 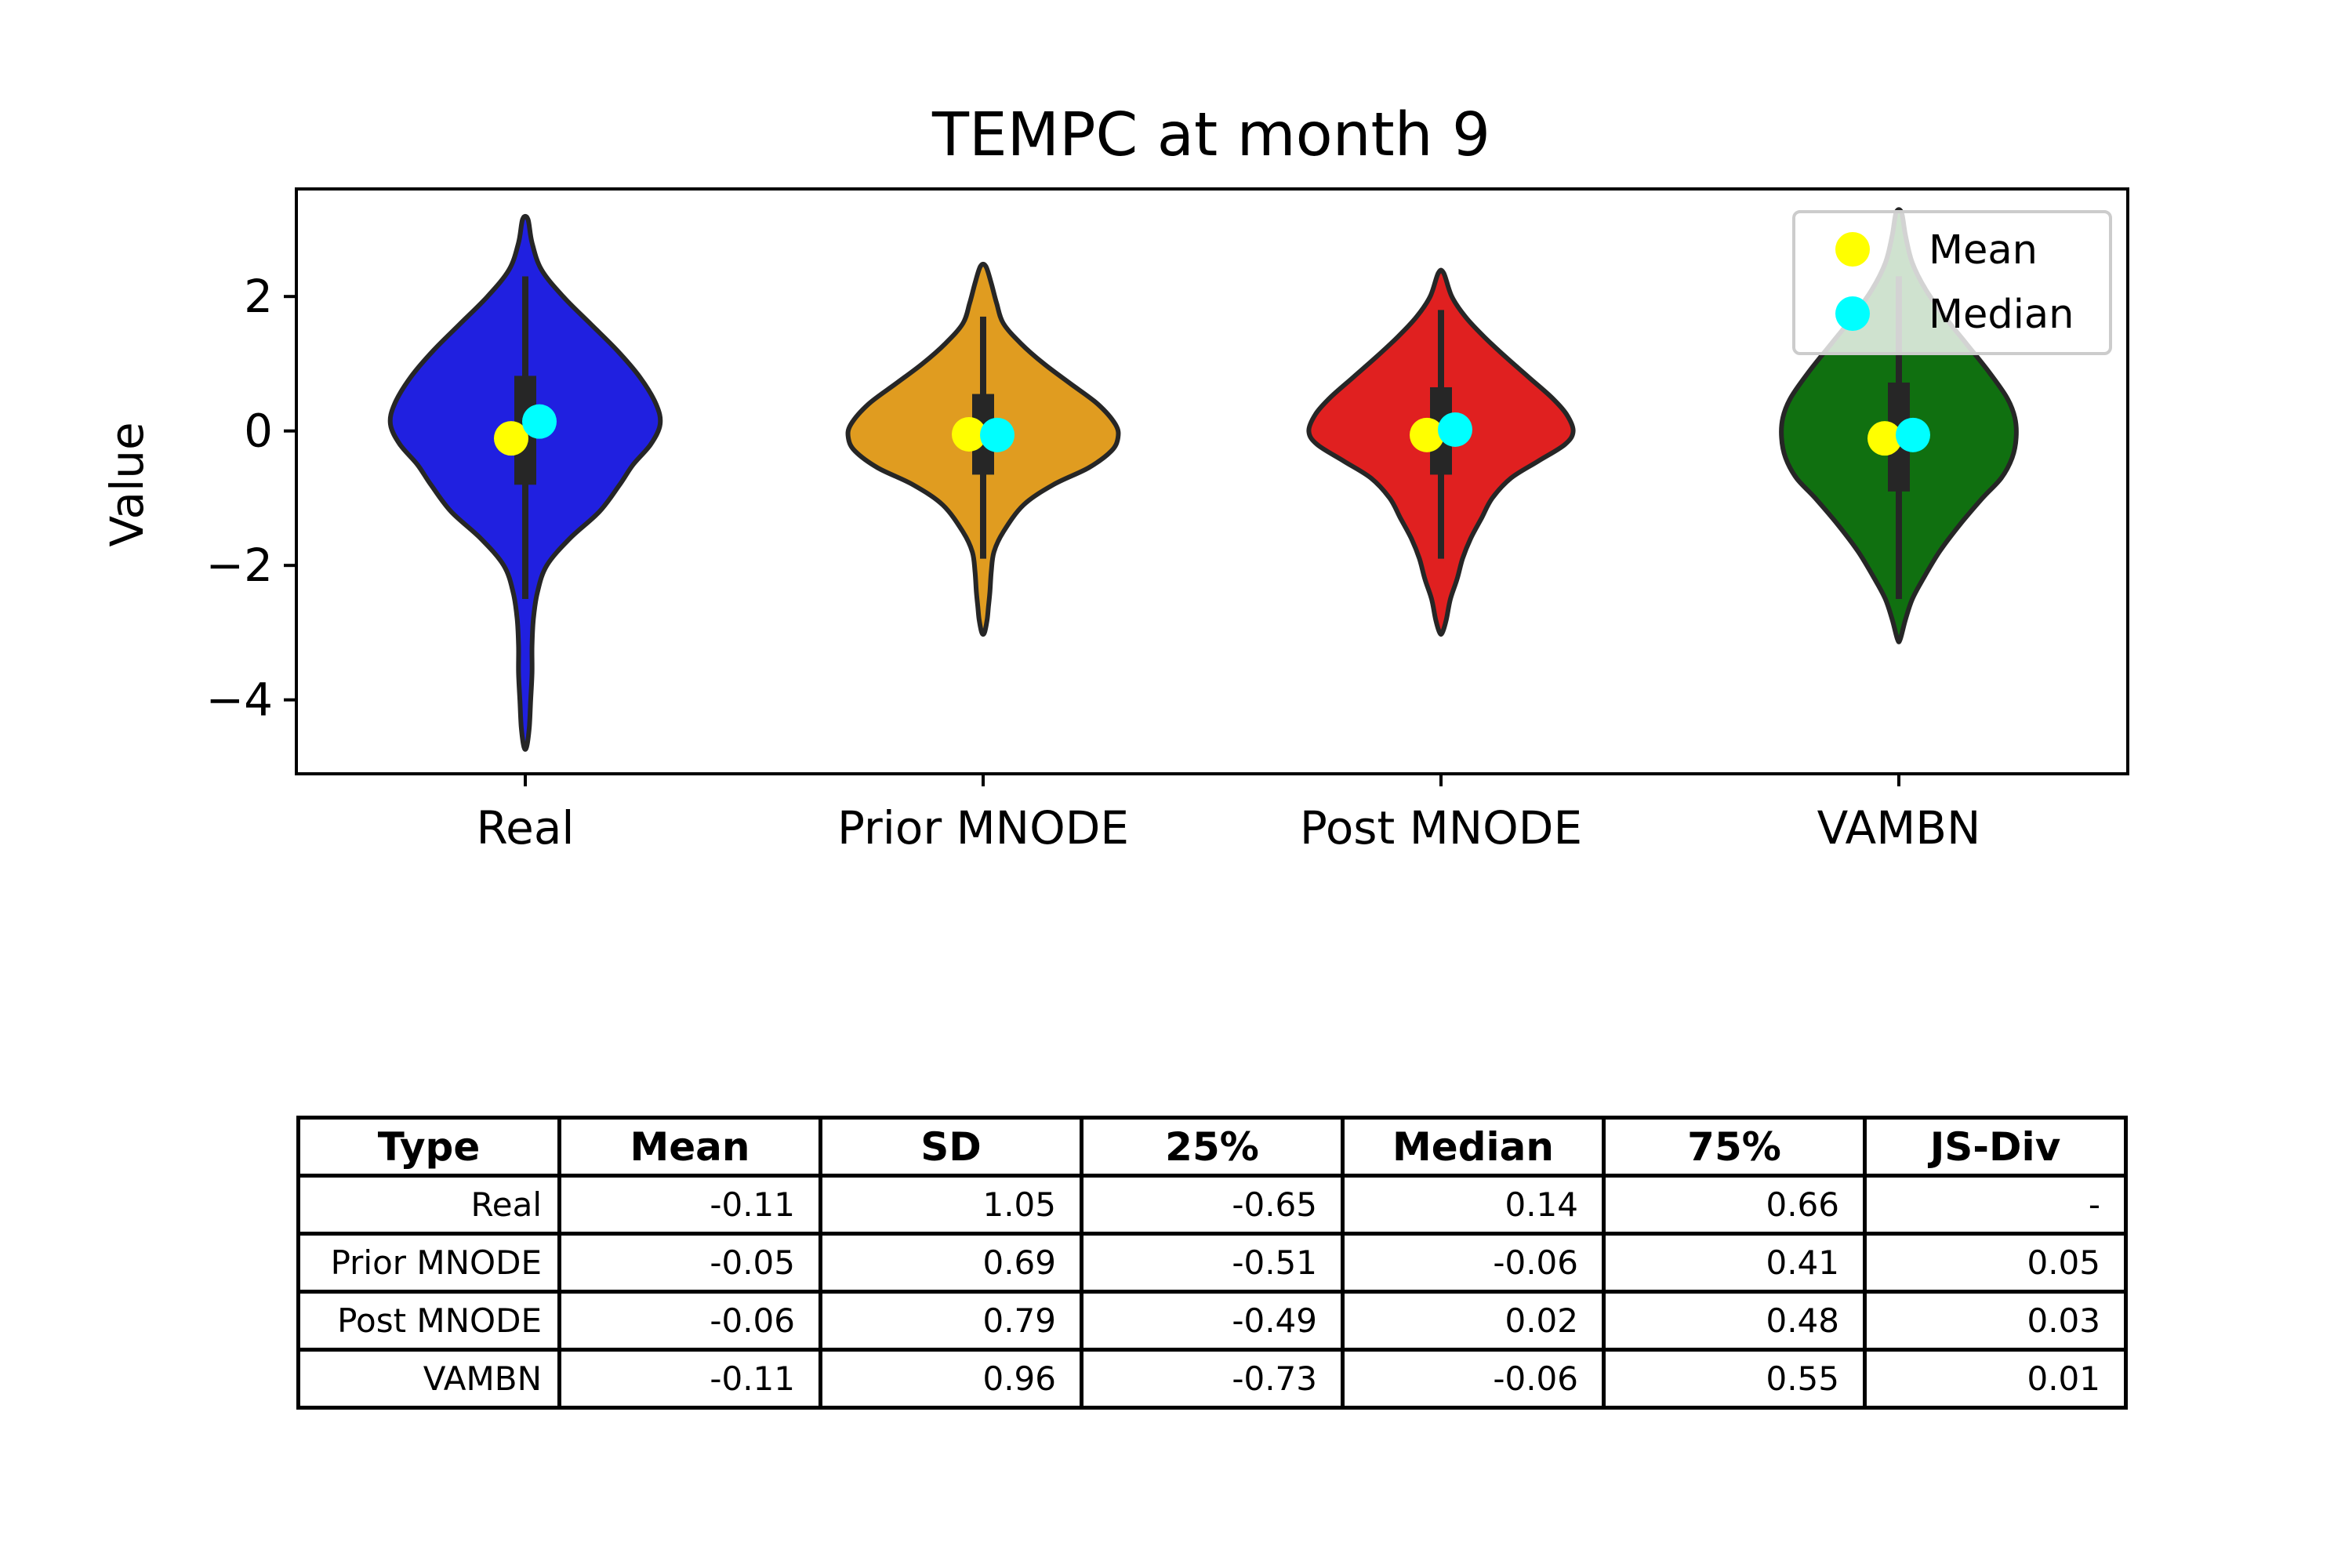 I want to click on table-cell-sd: 0.79, so click(x=950, y=1321).